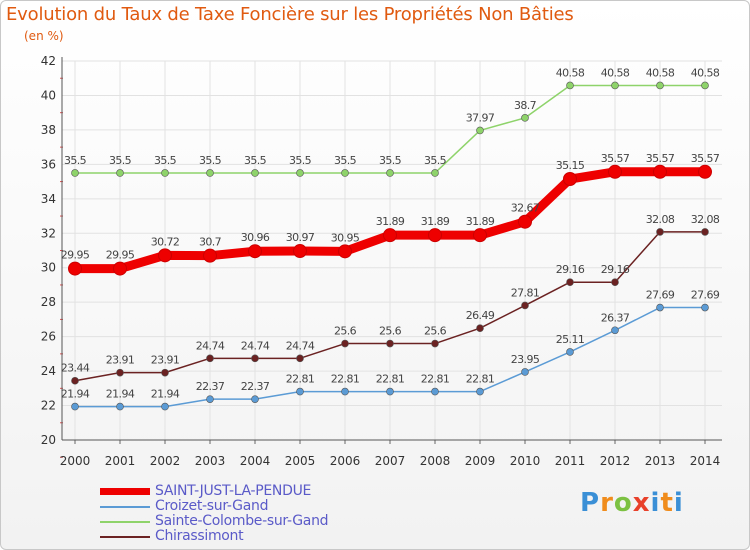  What do you see at coordinates (480, 315) in the screenshot?
I see `data-label: 26.49` at bounding box center [480, 315].